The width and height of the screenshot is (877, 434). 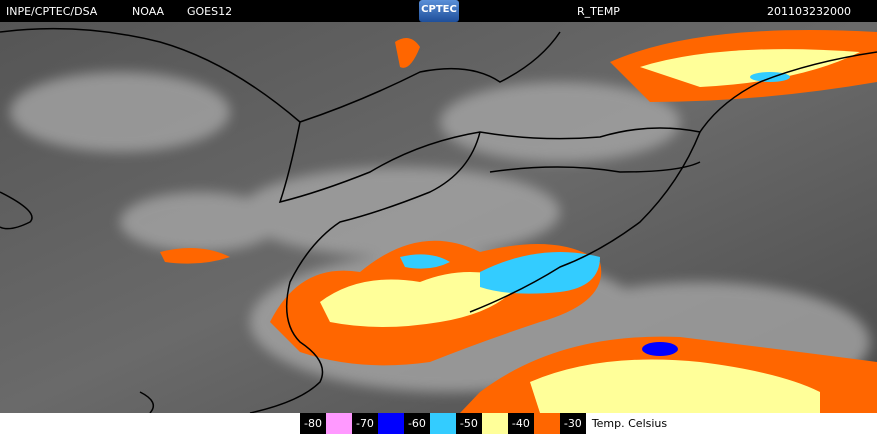 I want to click on legend: -80 -70 -60 -50 -40 -30 Temp. Celsius, so click(x=483, y=423).